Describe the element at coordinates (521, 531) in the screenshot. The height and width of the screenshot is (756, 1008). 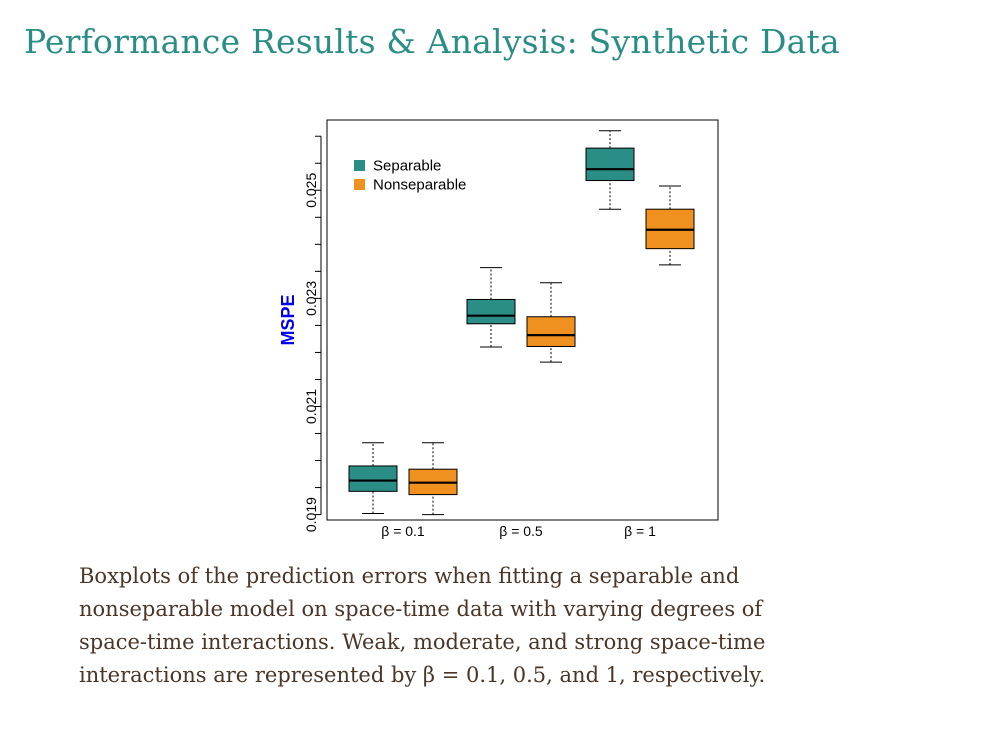
I see `x-category-label: β = 0.5` at that location.